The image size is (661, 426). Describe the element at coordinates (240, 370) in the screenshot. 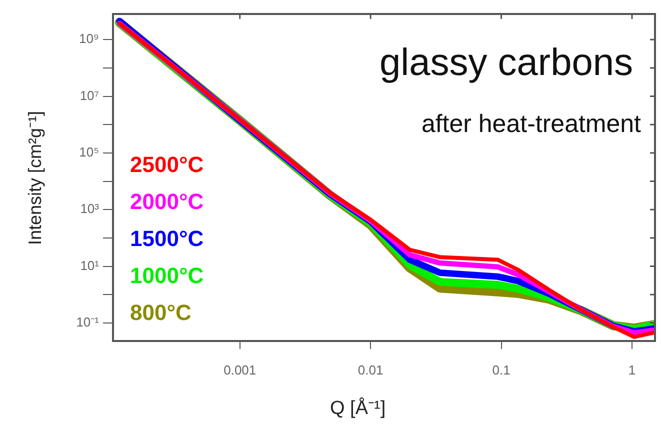

I see `x-tick-label: 0.001` at that location.